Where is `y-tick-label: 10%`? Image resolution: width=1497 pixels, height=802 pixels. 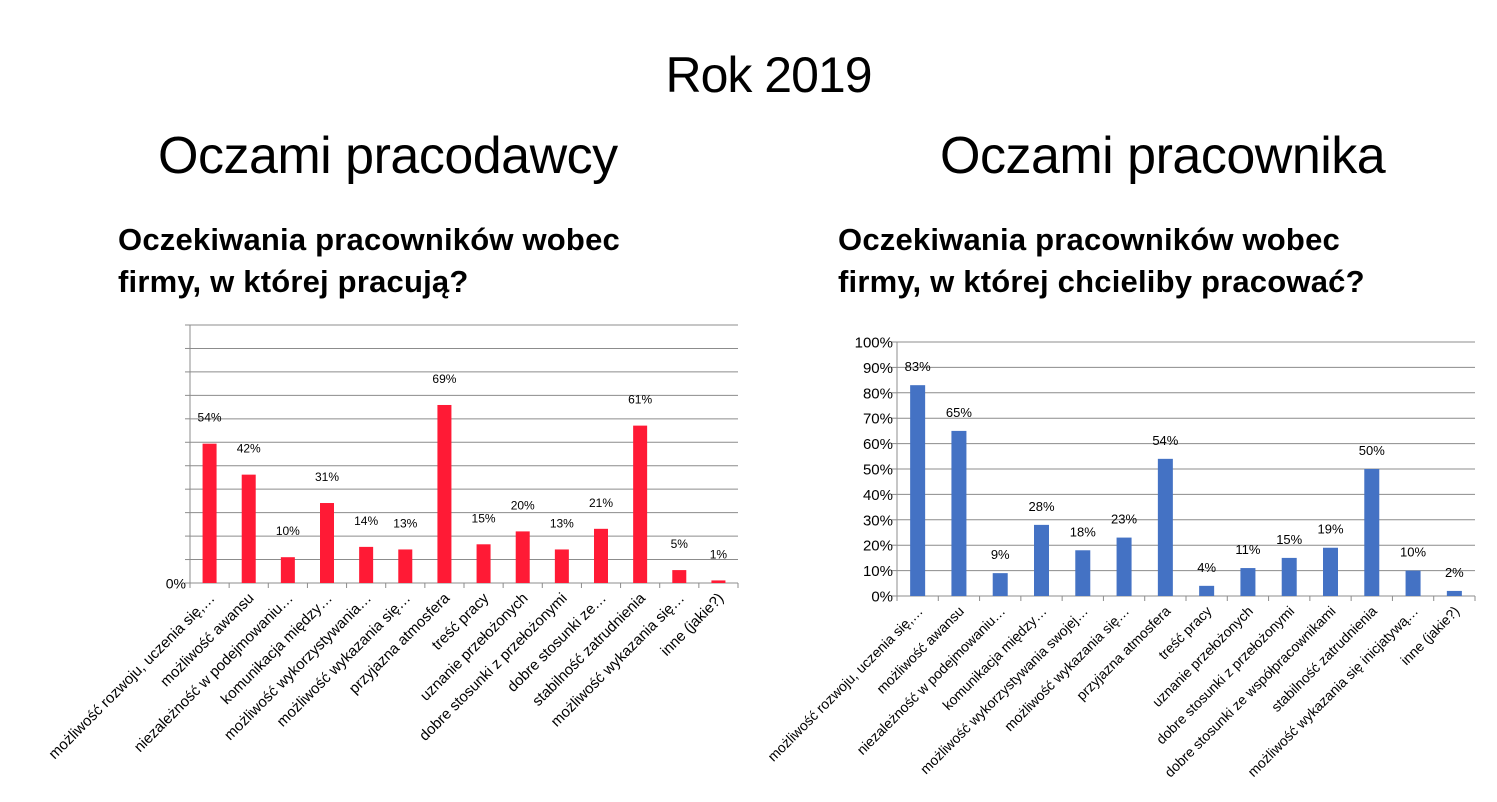 y-tick-label: 10% is located at coordinates (878, 571).